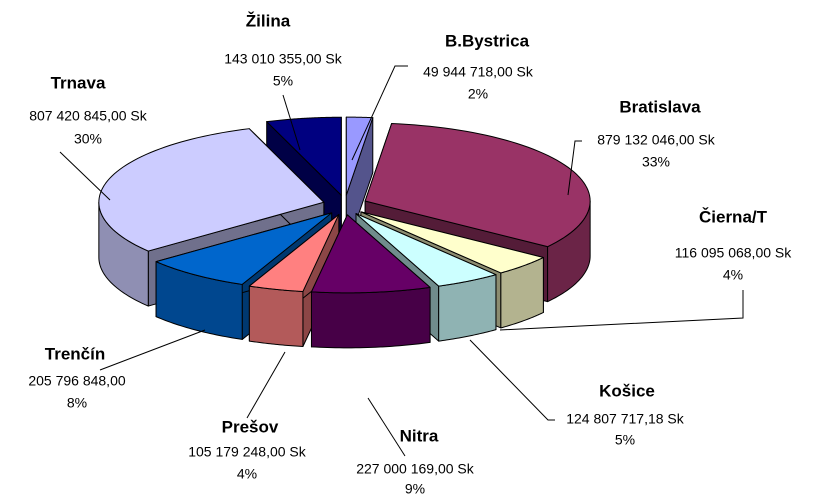  Describe the element at coordinates (78, 82) in the screenshot. I see `slice-label: Trnava` at that location.